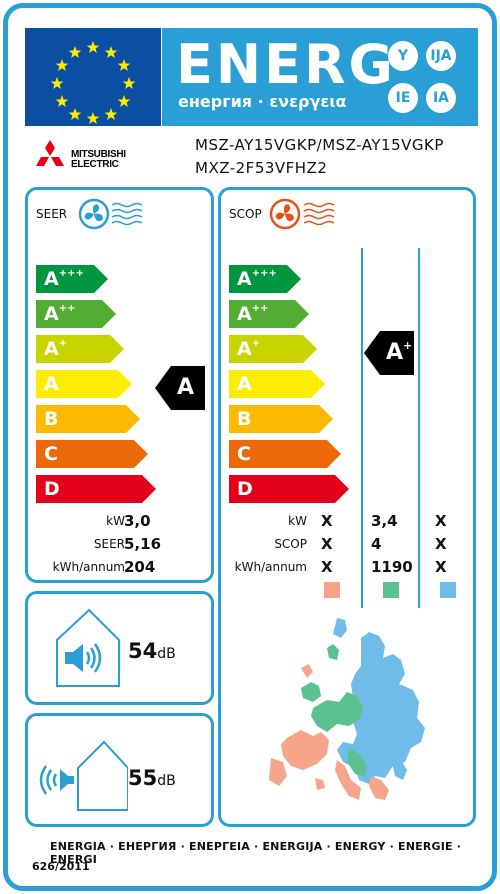 Image resolution: width=500 pixels, height=894 pixels. Describe the element at coordinates (51, 454) in the screenshot. I see `seer-class-label: C` at that location.